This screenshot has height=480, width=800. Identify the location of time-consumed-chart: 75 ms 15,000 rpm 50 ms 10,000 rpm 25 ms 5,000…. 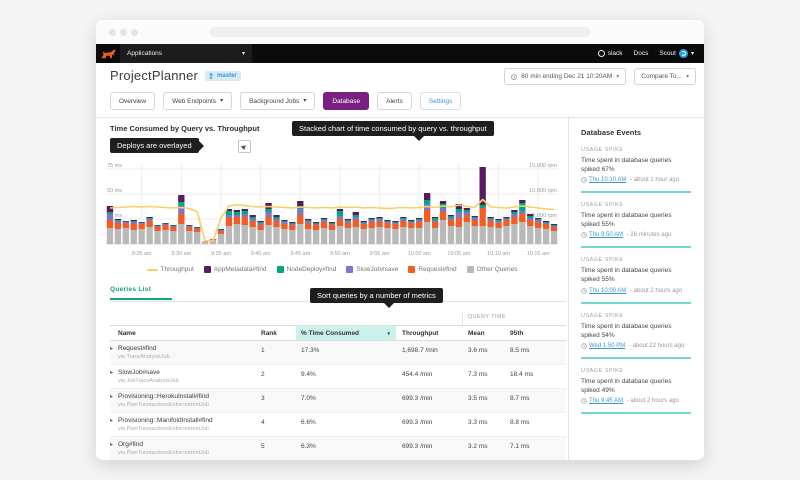
(332, 212).